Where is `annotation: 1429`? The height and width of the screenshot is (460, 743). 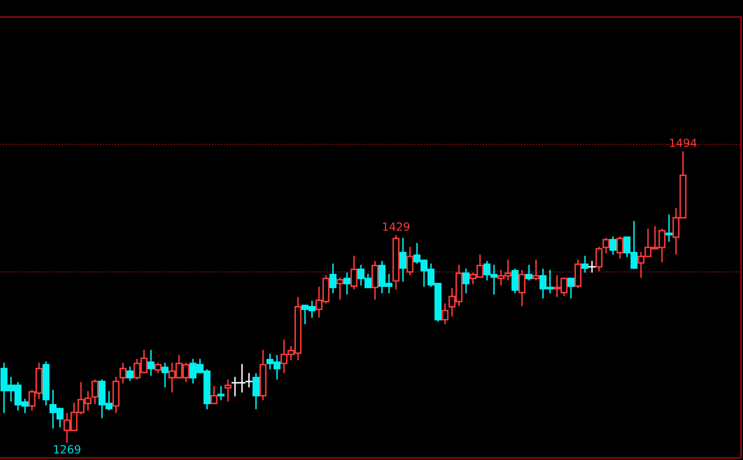 annotation: 1429 is located at coordinates (396, 226).